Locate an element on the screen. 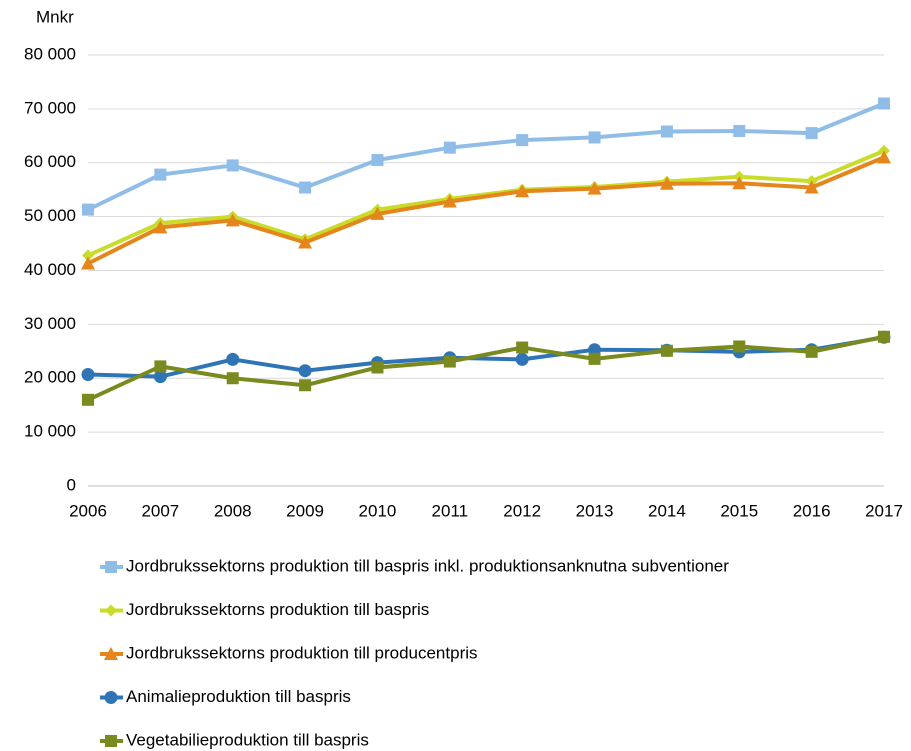 This screenshot has width=911, height=751. x-tick-label: 2015 is located at coordinates (739, 510).